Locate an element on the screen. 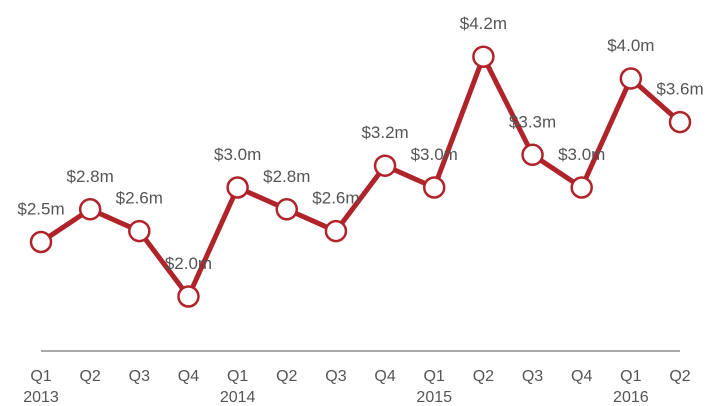 Image resolution: width=707 pixels, height=406 pixels. x-group-label: 2013 is located at coordinates (41, 397).